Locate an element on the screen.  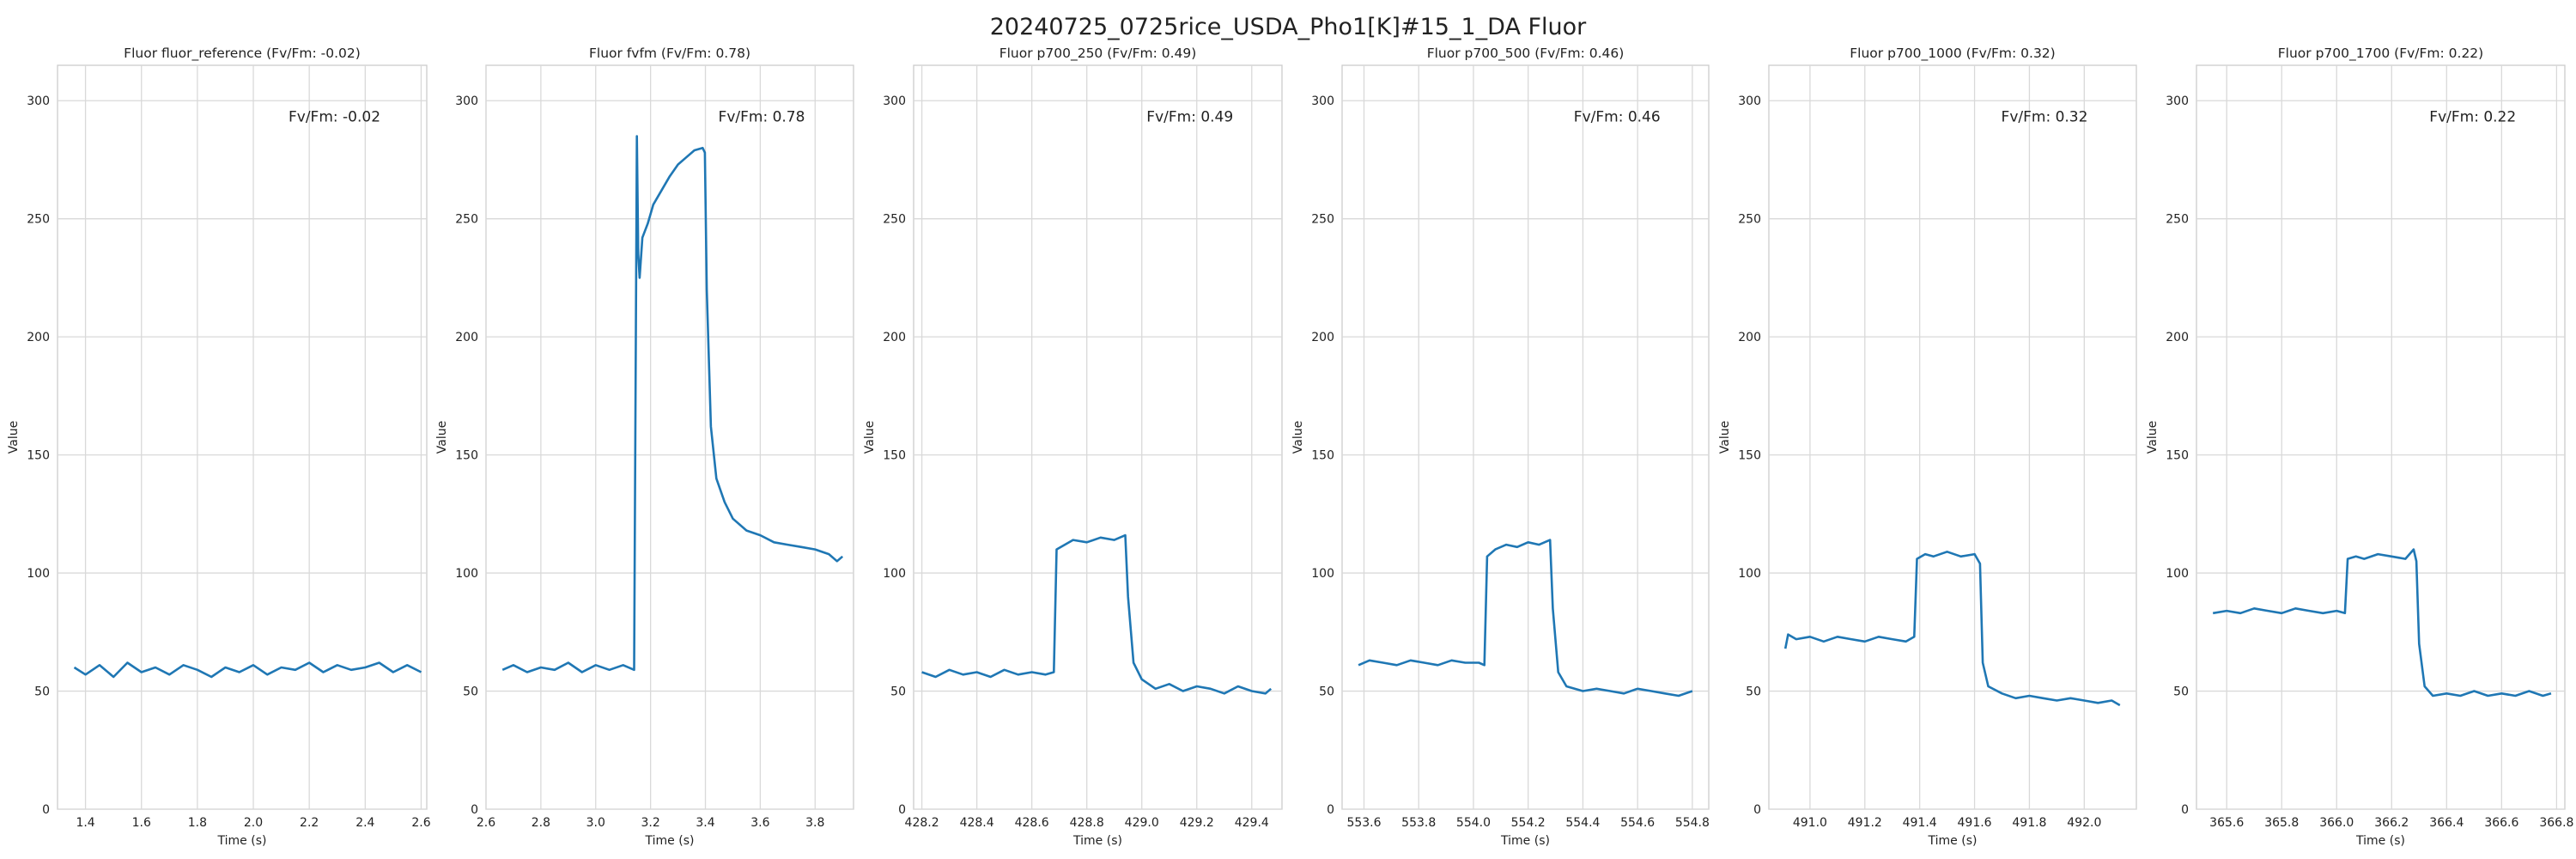
x-tick-label: 3.4 is located at coordinates (705, 823).